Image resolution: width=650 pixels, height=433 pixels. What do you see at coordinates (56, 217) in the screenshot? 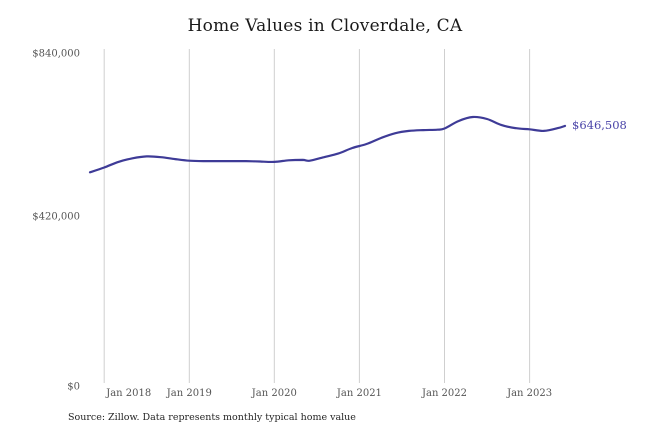
I see `y-axis-tick-label: $420,000` at bounding box center [56, 217].